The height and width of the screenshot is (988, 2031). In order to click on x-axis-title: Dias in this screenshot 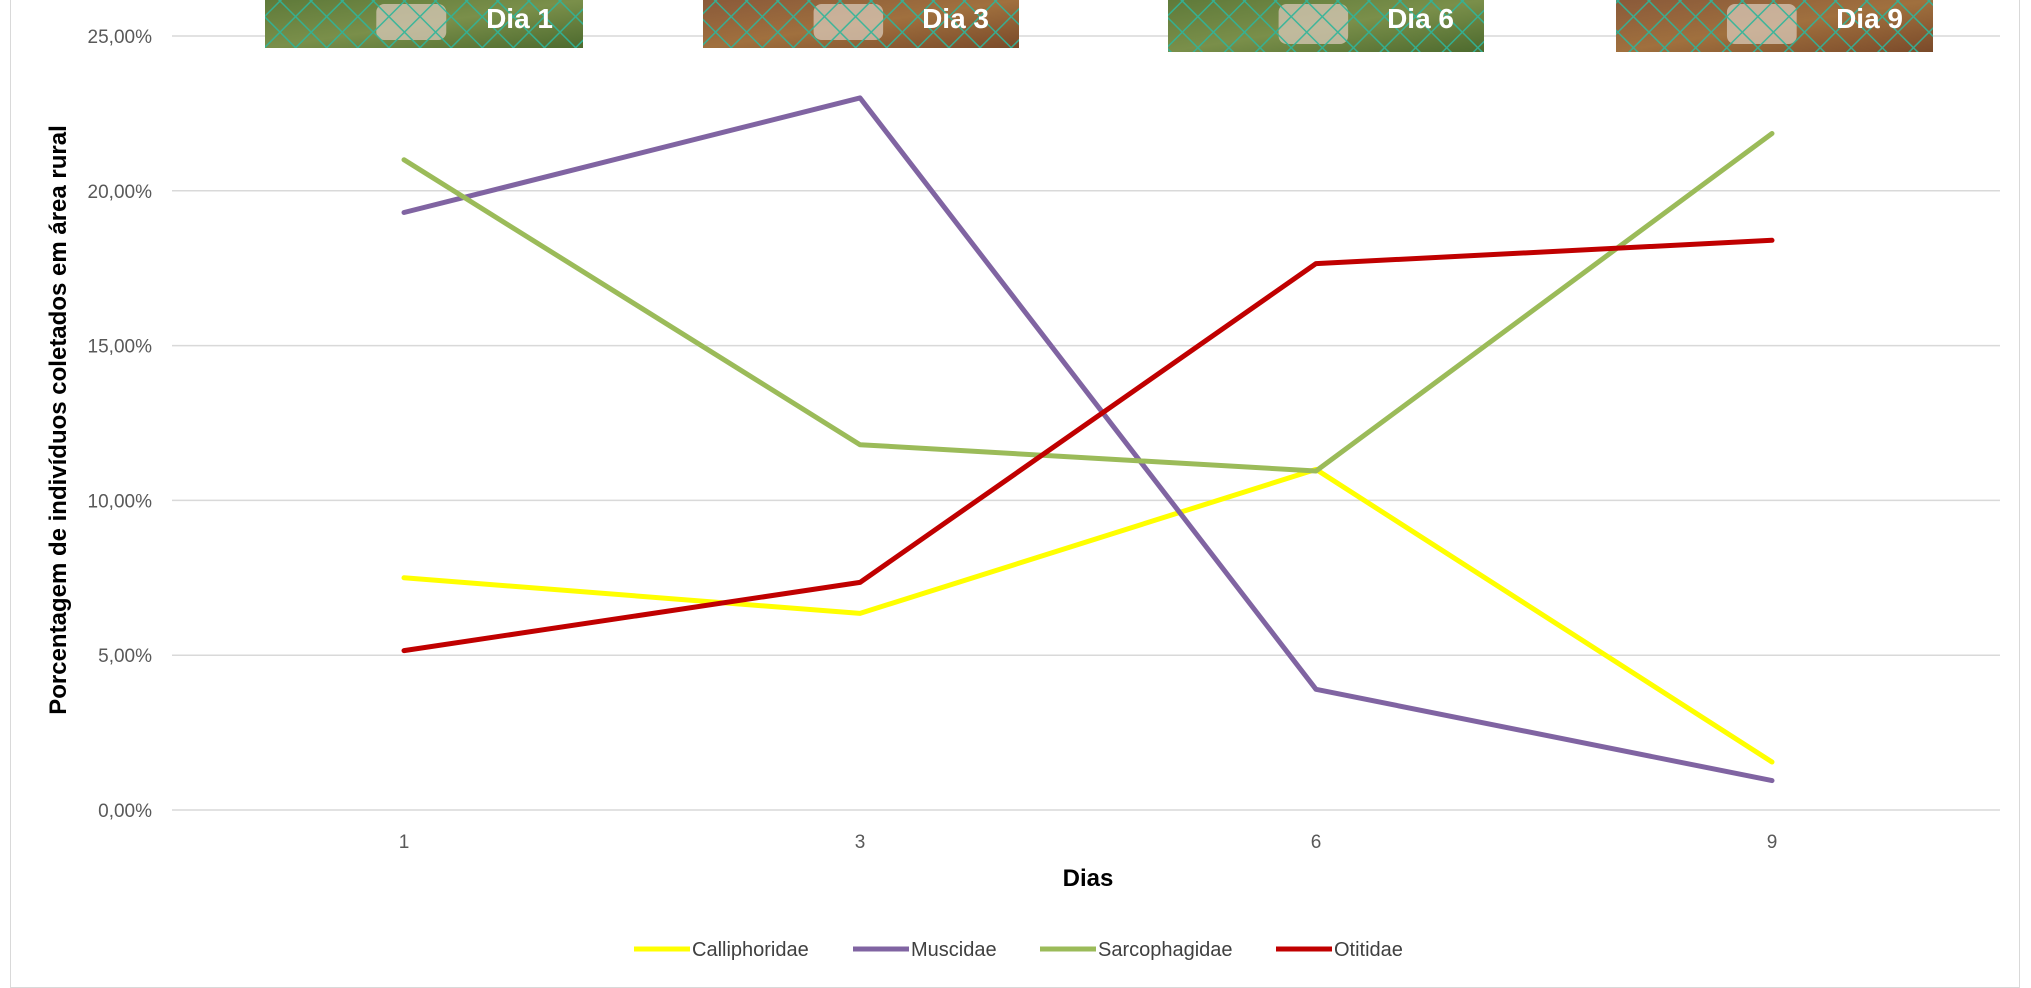, I will do `click(1088, 878)`.